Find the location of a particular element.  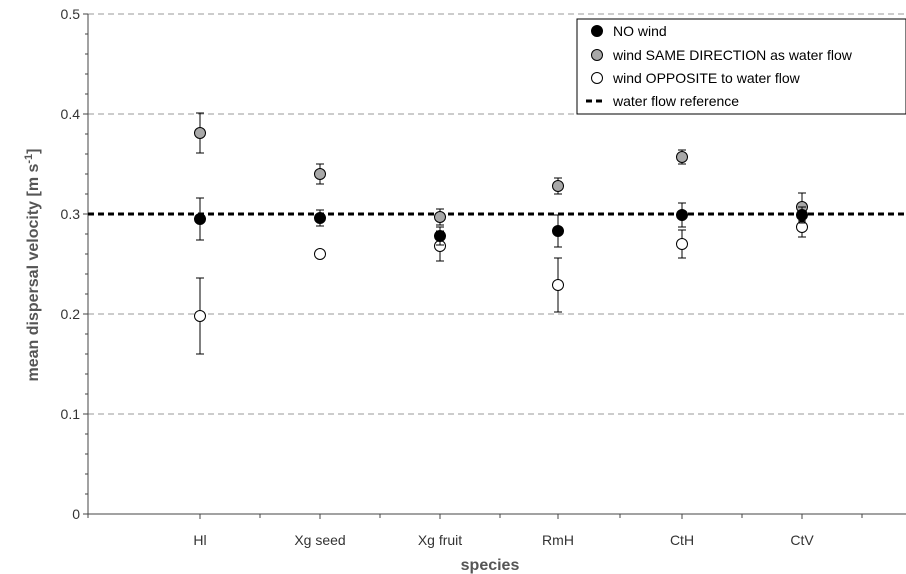

y-axis-title: mean dispersal velocity [m s-1] is located at coordinates (32, 265).